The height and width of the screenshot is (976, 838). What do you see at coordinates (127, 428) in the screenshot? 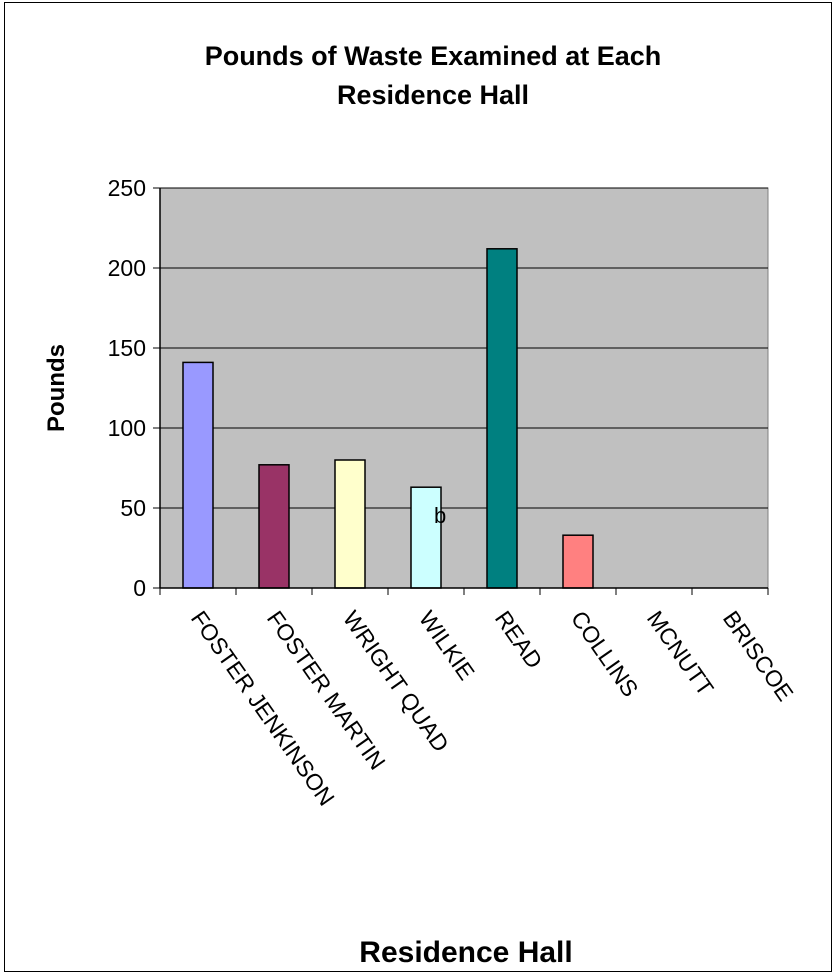
I see `y-tick-label: 100` at bounding box center [127, 428].